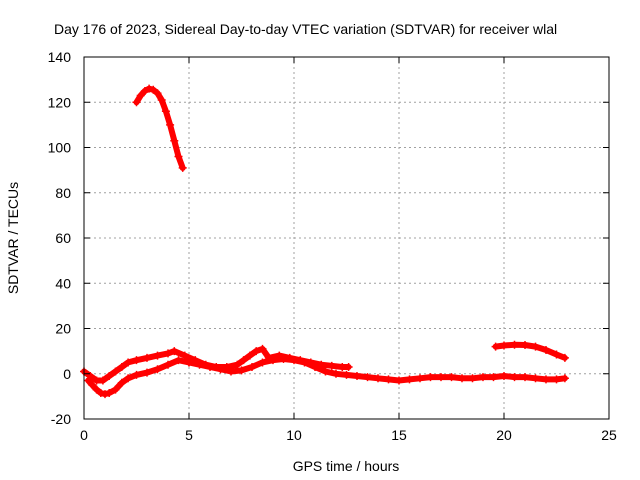 Image resolution: width=640 pixels, height=480 pixels. What do you see at coordinates (530, 351) in the screenshot?
I see `series-track-late-bump` at bounding box center [530, 351].